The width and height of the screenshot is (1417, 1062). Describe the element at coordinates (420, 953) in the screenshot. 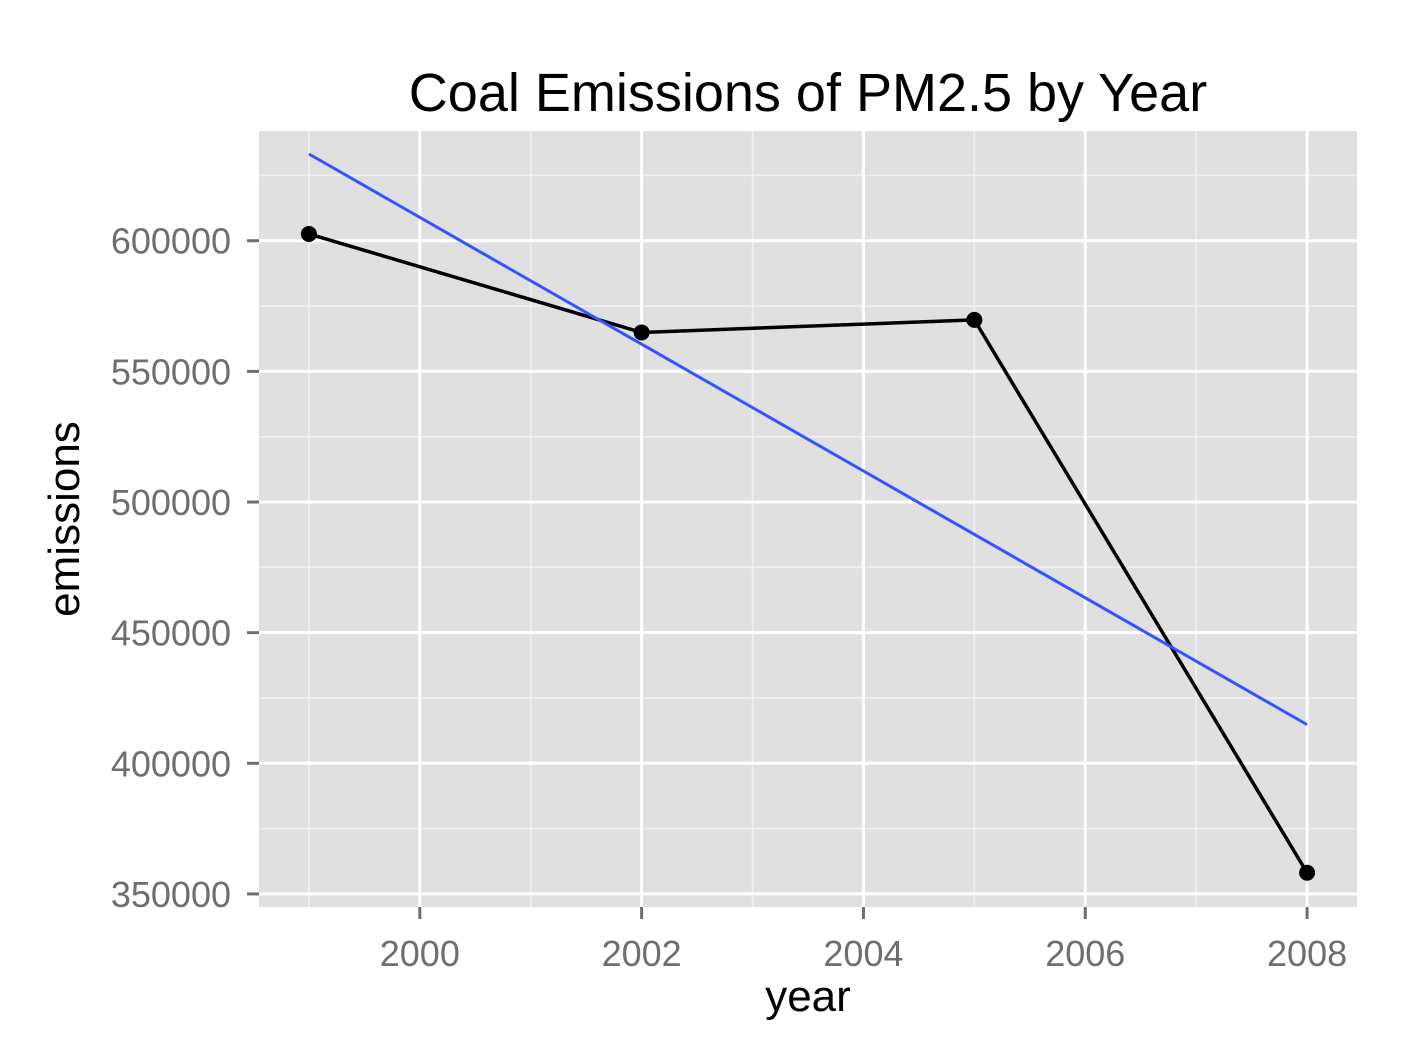

I see `x-tick-label: 2000` at that location.